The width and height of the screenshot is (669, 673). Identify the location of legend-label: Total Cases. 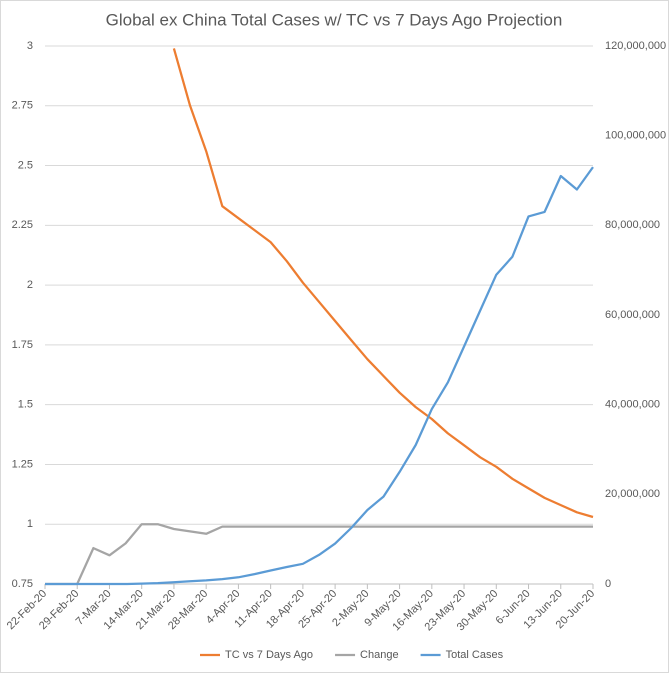
(475, 655).